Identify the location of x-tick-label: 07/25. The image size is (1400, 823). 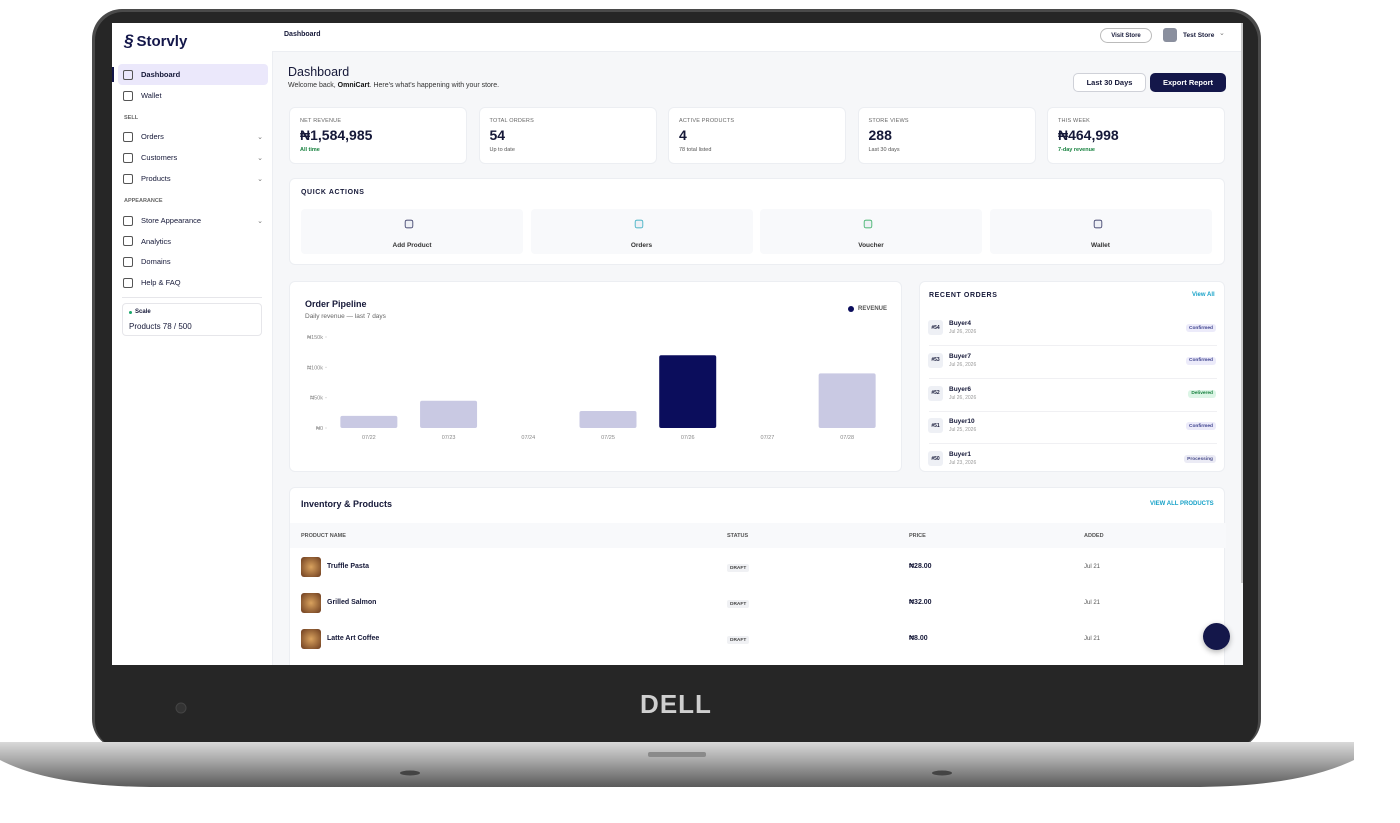
(608, 438).